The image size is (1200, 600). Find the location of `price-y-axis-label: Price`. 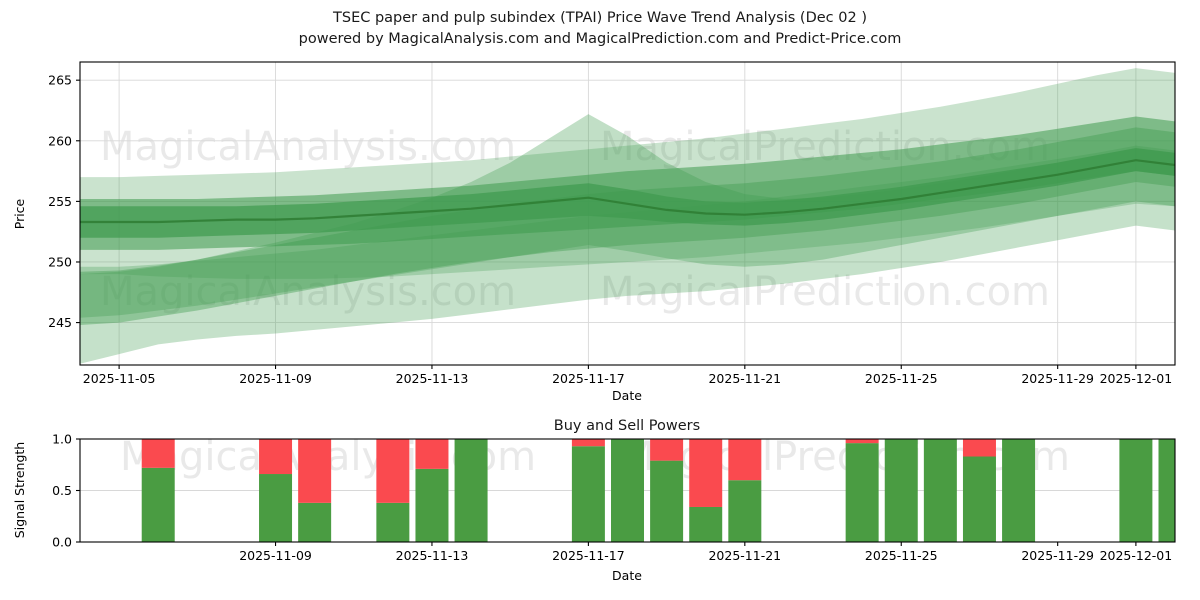

price-y-axis-label: Price is located at coordinates (19, 213).